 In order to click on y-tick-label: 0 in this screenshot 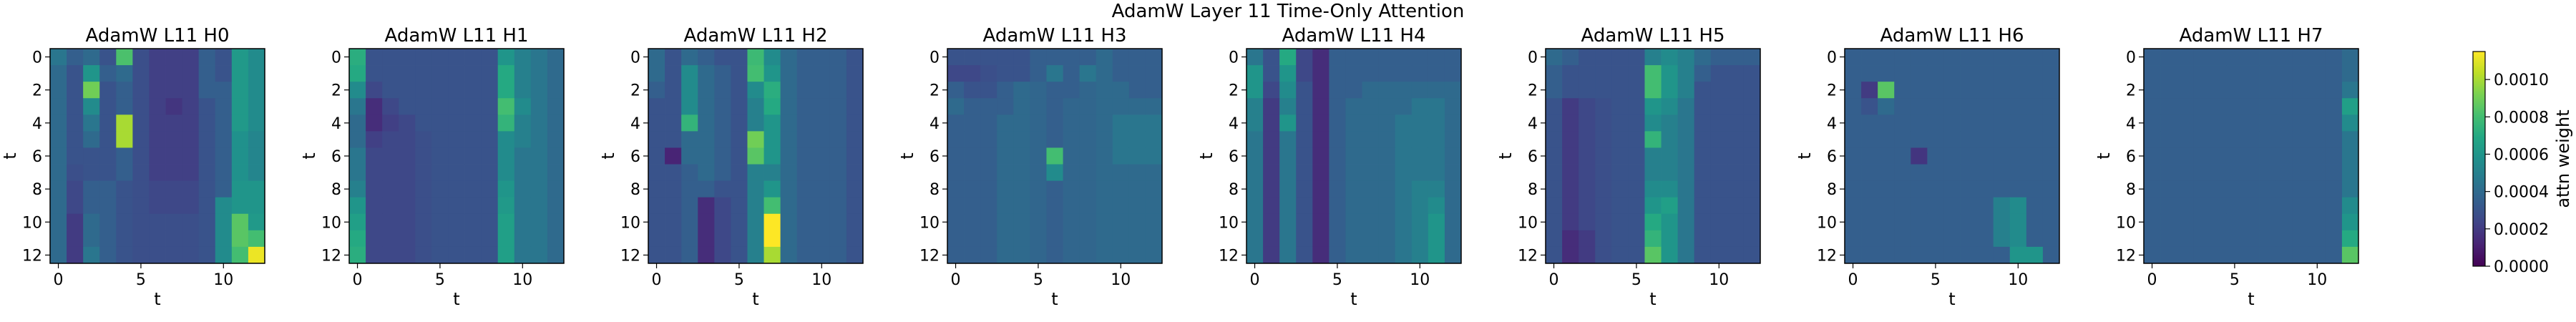, I will do `click(1533, 58)`.